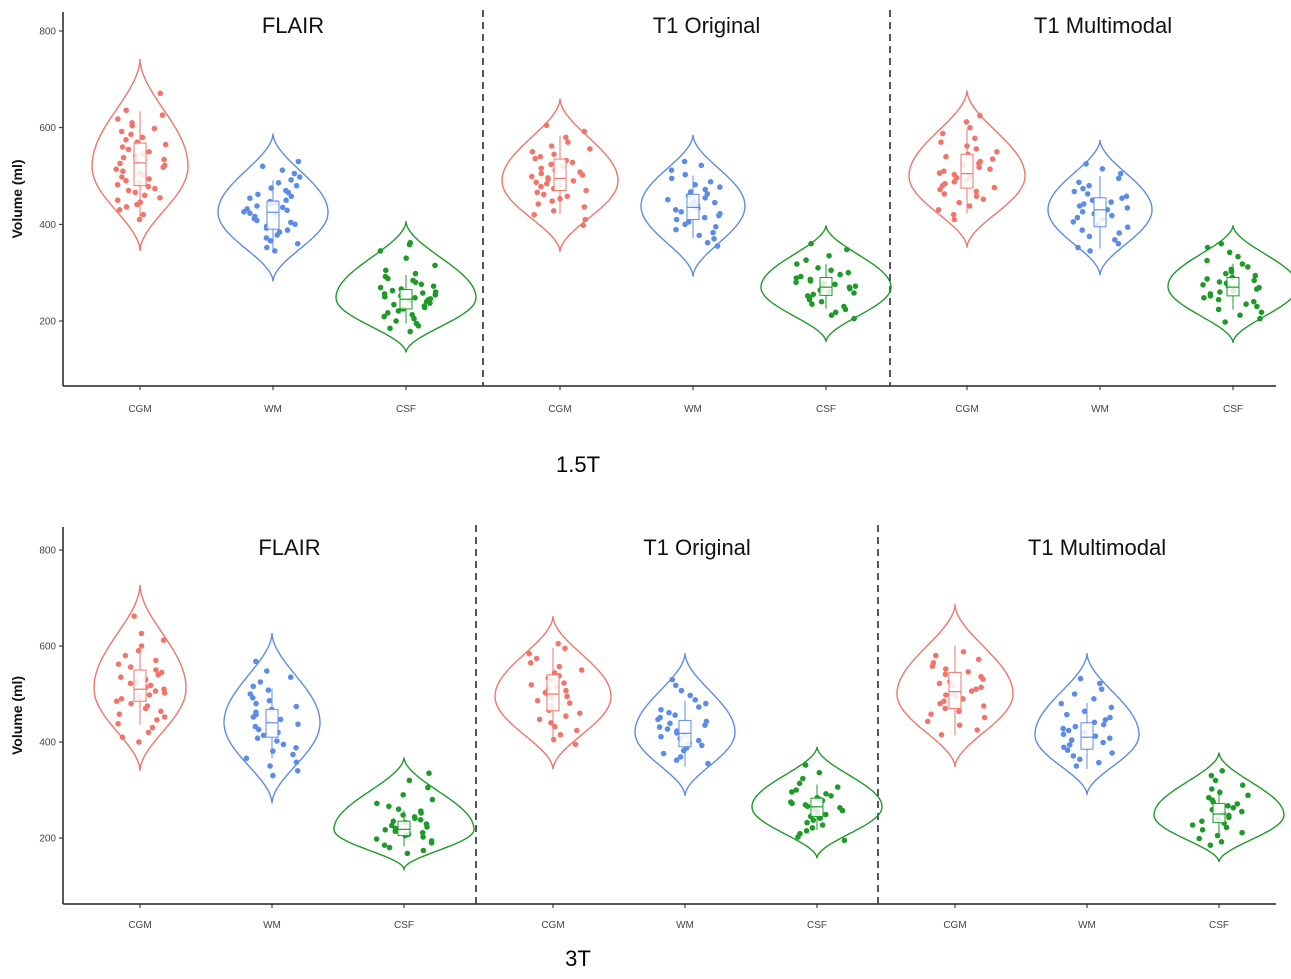 The width and height of the screenshot is (1291, 979). I want to click on violin-csf, so click(1219, 807).